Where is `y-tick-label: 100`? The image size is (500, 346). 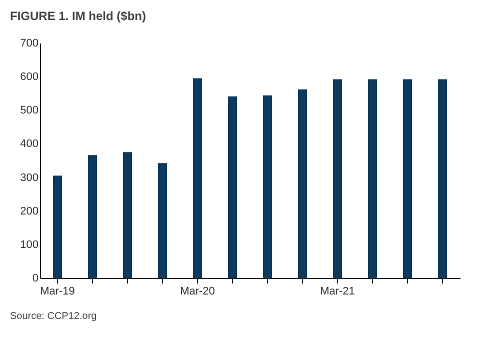 y-tick-label: 100 is located at coordinates (29, 244).